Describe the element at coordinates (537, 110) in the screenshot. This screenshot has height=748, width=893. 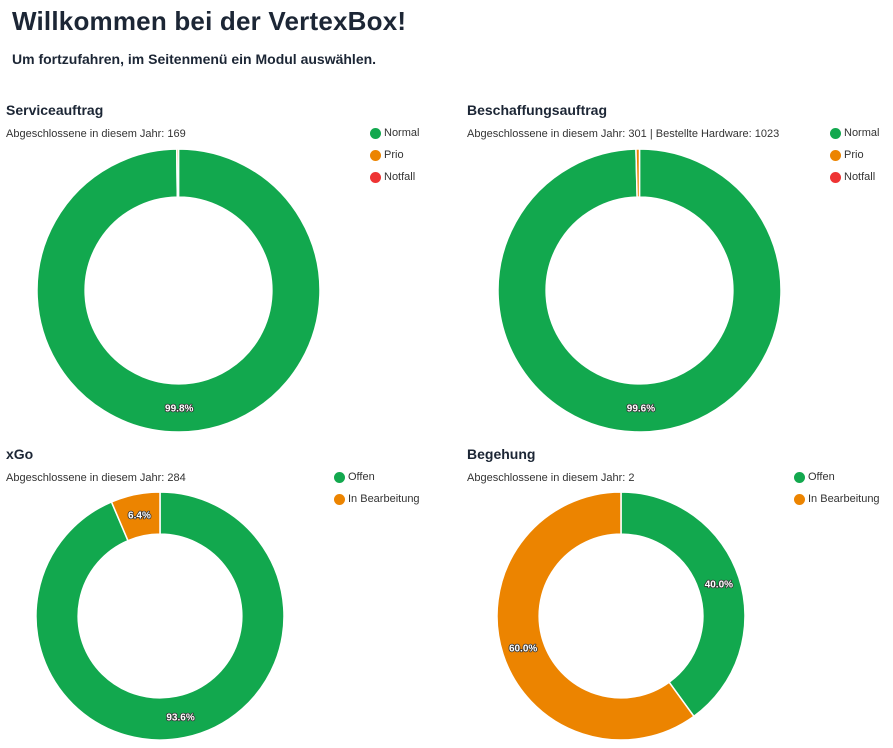
I see `chart-title: Beschaffungsauftrag` at that location.